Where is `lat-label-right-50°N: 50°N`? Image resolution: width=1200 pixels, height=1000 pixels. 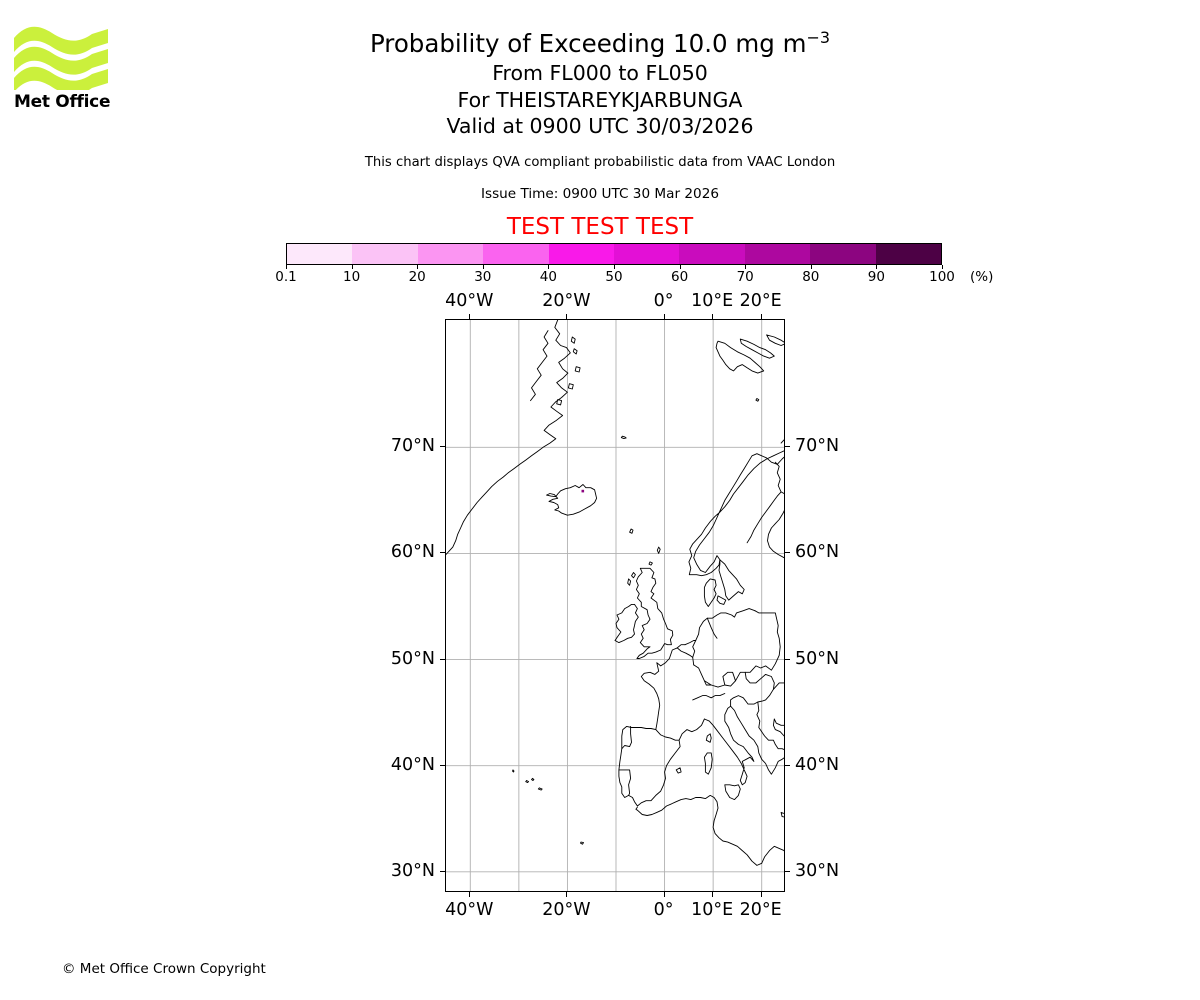
lat-label-right-50°N: 50°N is located at coordinates (817, 658).